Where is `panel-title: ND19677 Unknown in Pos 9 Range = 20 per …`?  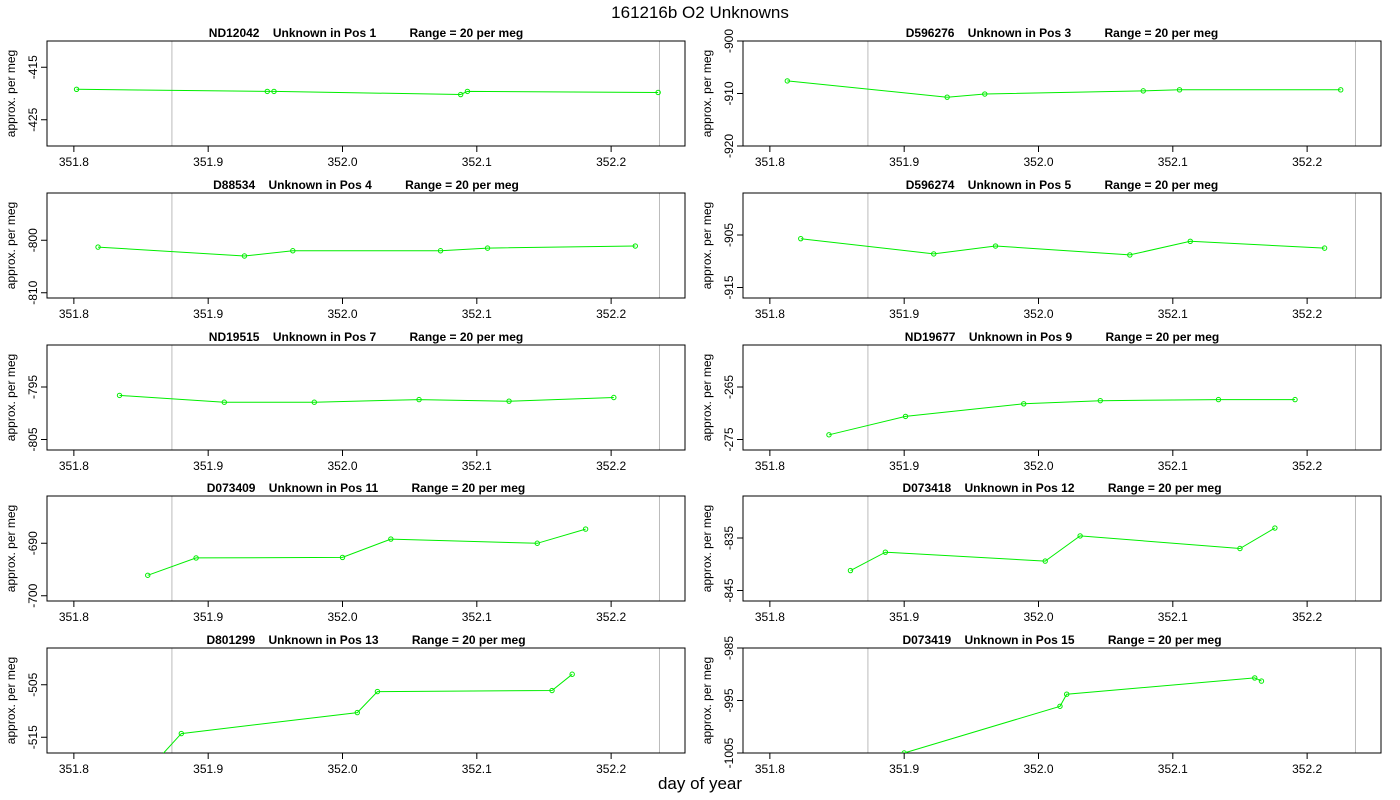
panel-title: ND19677 Unknown in Pos 9 Range = 20 per … is located at coordinates (1062, 337).